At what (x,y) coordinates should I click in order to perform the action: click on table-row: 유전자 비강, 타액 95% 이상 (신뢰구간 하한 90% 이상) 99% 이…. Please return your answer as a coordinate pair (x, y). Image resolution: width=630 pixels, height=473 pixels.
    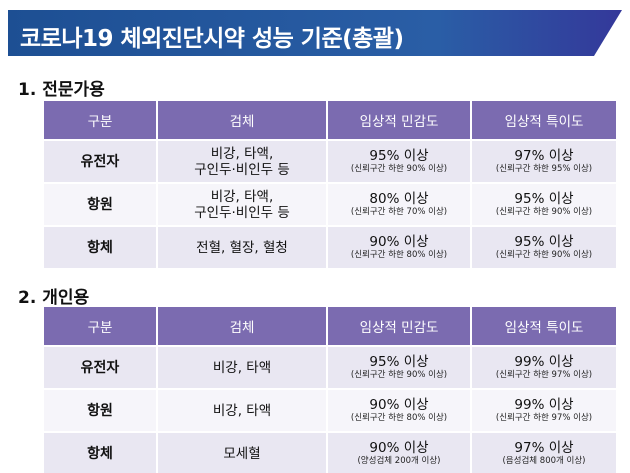
    Looking at the image, I should click on (330, 367).